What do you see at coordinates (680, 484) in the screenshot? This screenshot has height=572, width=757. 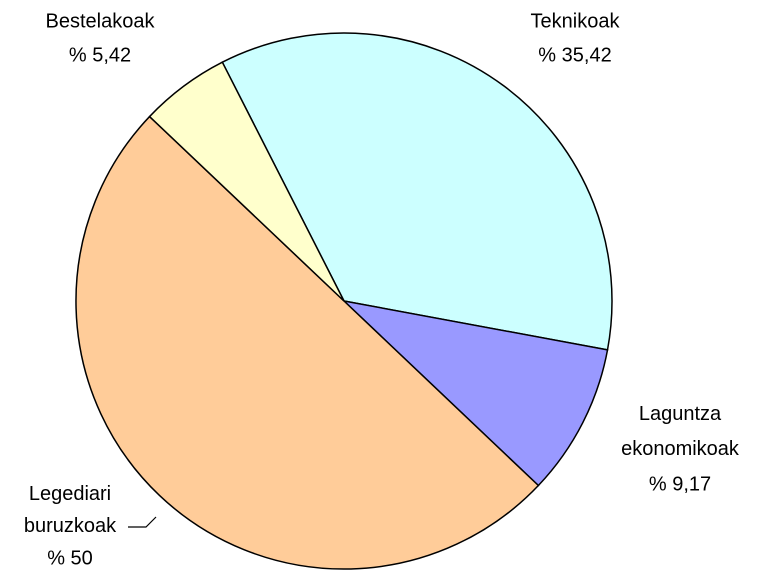 I see `value-label: % 9,17` at bounding box center [680, 484].